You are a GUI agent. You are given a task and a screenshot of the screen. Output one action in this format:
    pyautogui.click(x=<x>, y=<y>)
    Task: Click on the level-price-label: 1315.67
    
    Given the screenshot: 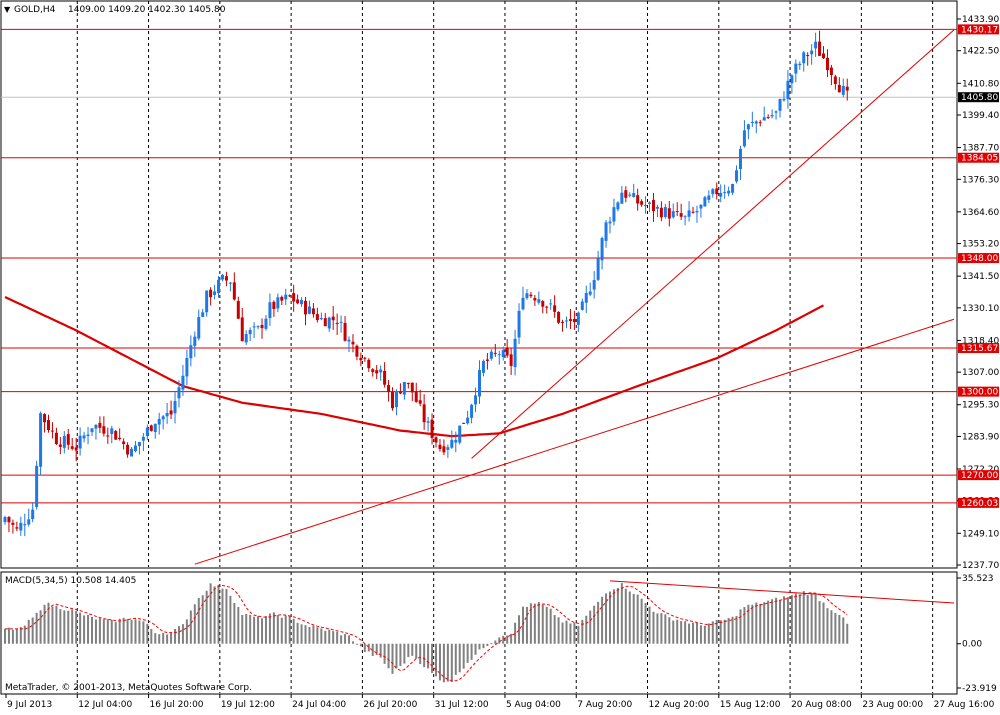 What is the action you would take?
    pyautogui.click(x=979, y=349)
    